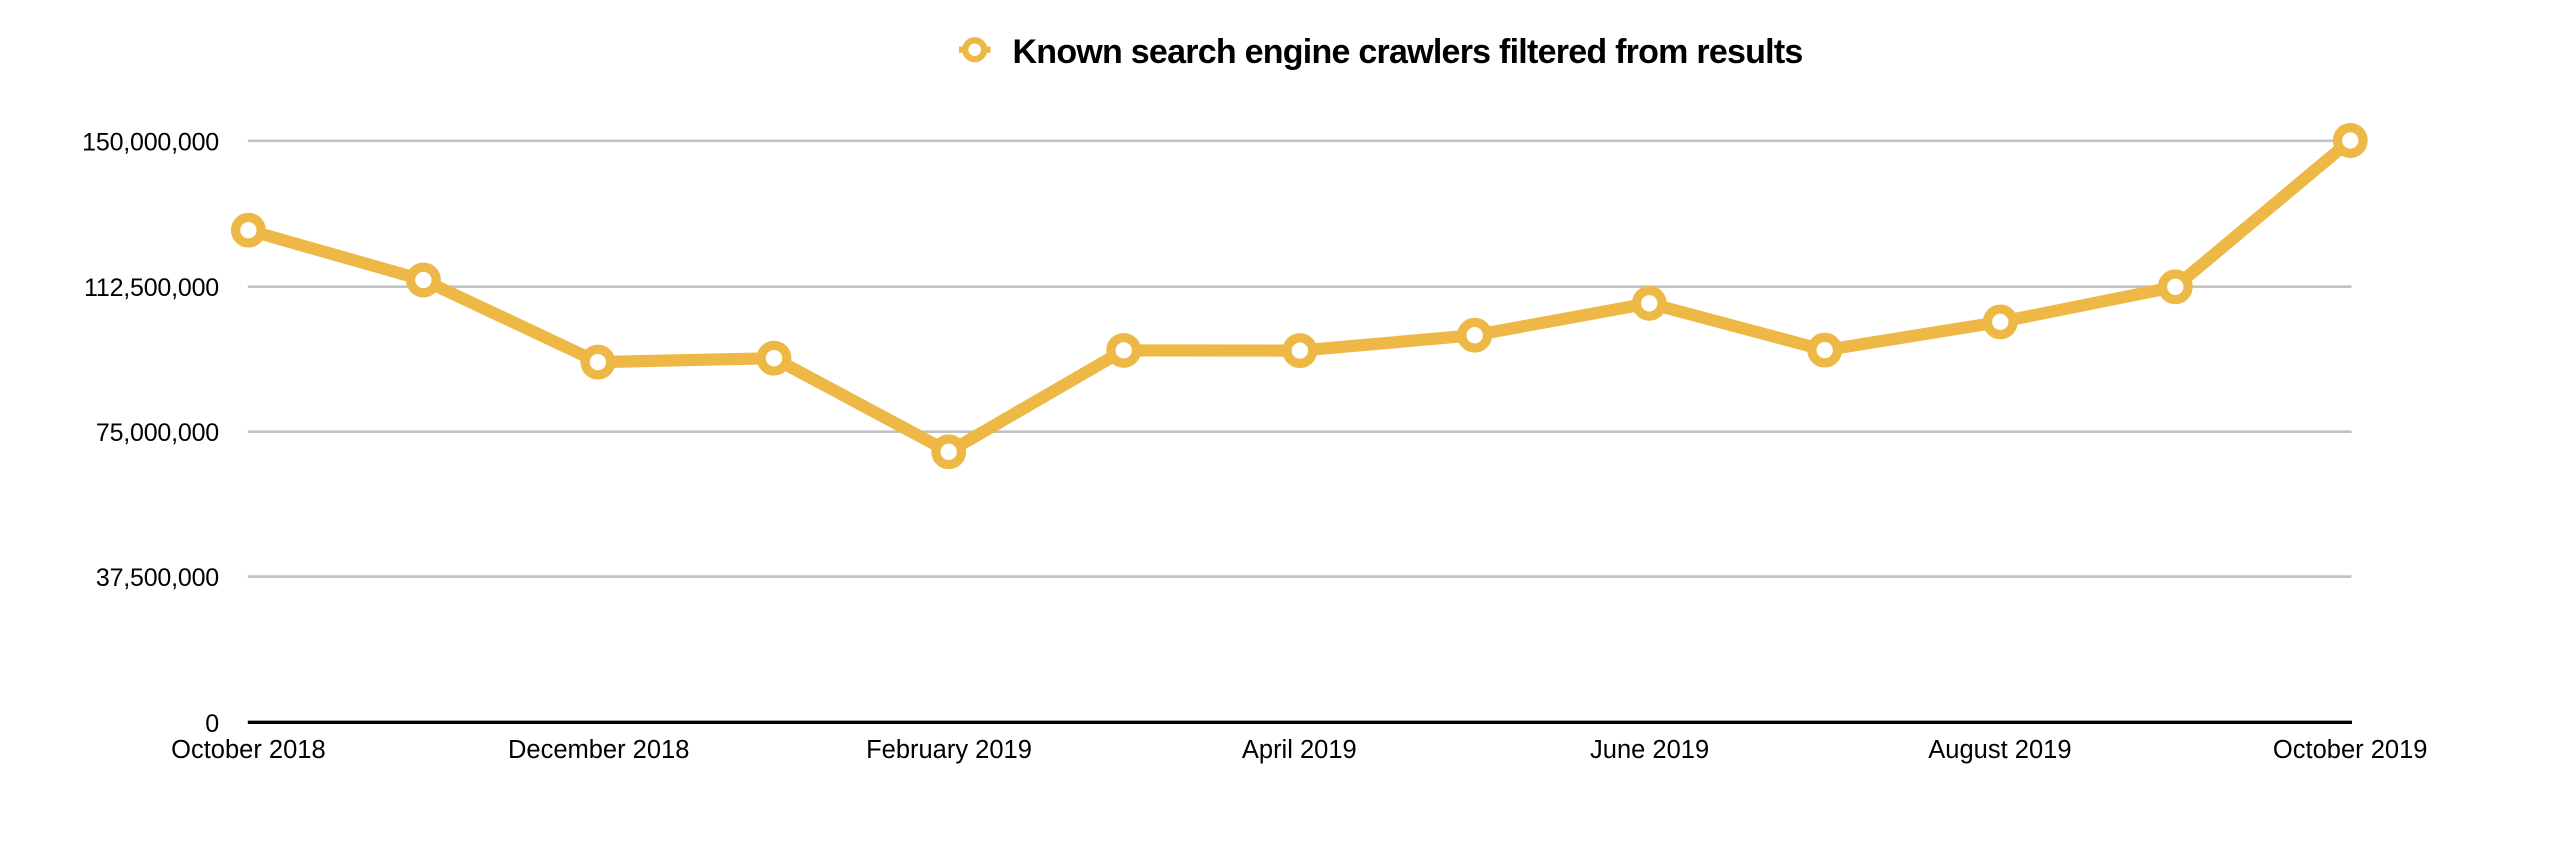 This screenshot has width=2576, height=848. Describe the element at coordinates (150, 142) in the screenshot. I see `svg-text: 150,000,000` at that location.